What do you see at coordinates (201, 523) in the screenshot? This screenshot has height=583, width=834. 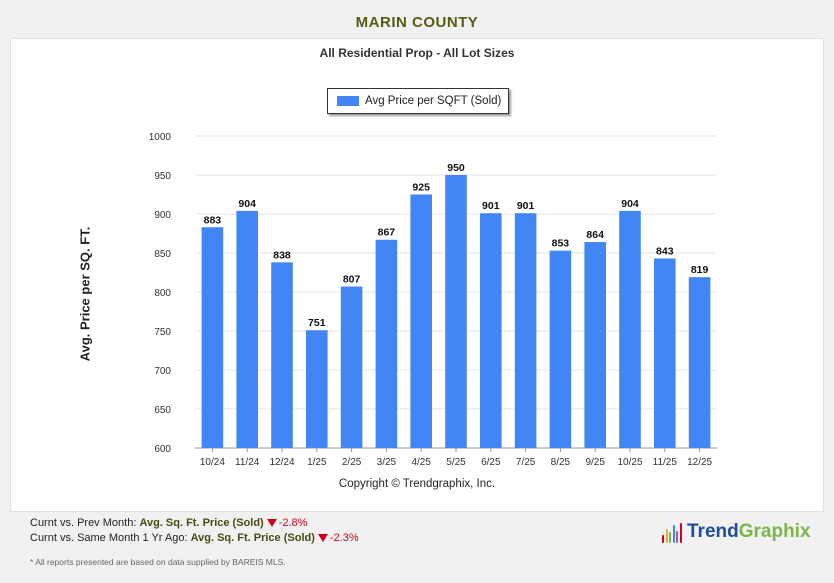 I see `stat-prev-month-metric: Avg. Sq. Ft. Price (Sold)` at bounding box center [201, 523].